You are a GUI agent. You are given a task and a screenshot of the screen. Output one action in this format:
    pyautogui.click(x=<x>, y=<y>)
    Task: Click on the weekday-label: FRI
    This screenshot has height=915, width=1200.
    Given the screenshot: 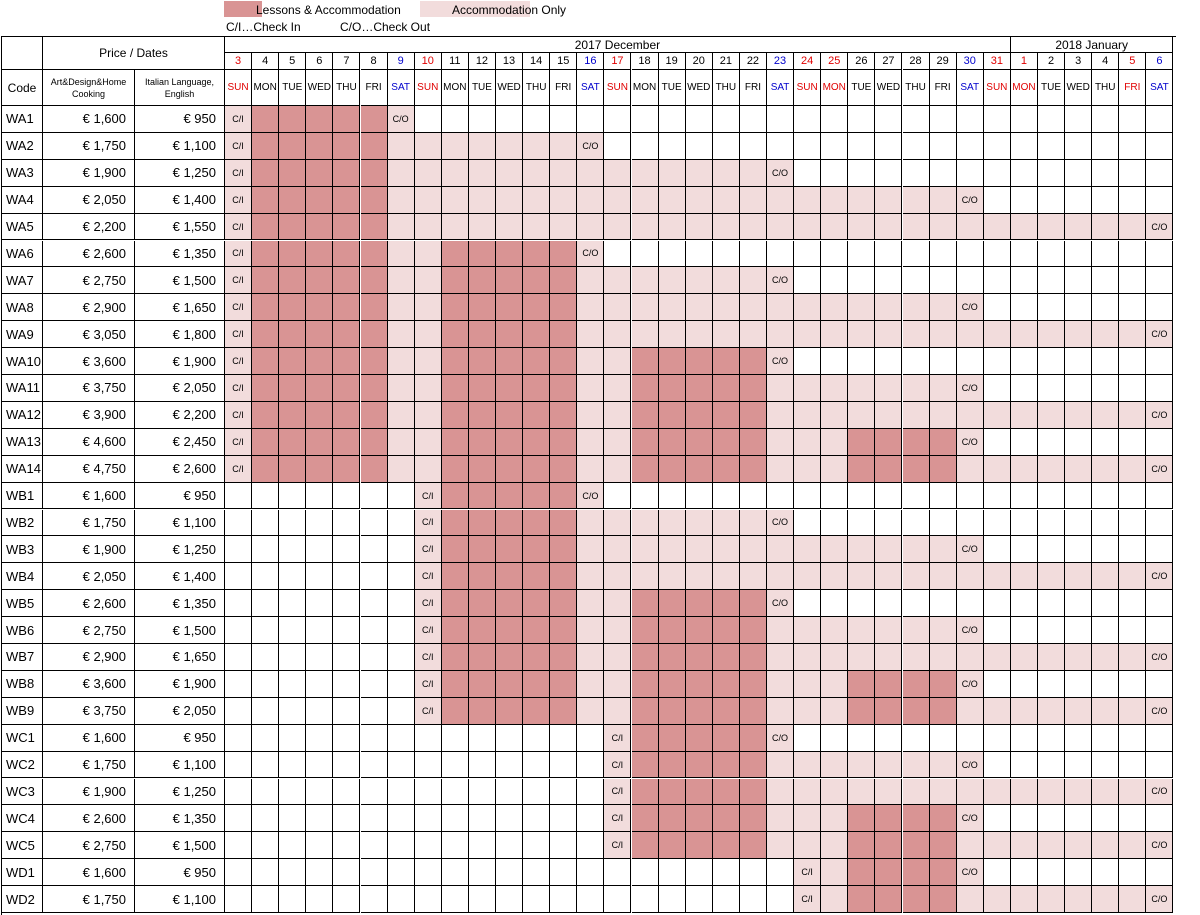 What is the action you would take?
    pyautogui.click(x=753, y=88)
    